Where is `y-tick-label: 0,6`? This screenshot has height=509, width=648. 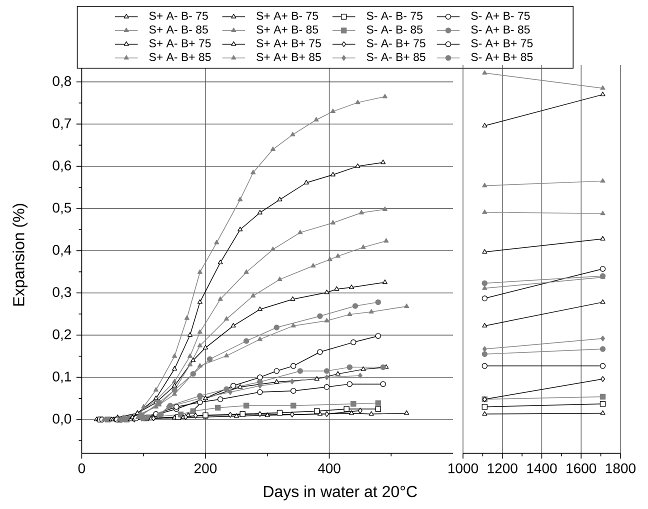
y-tick-label: 0,6 is located at coordinates (62, 166).